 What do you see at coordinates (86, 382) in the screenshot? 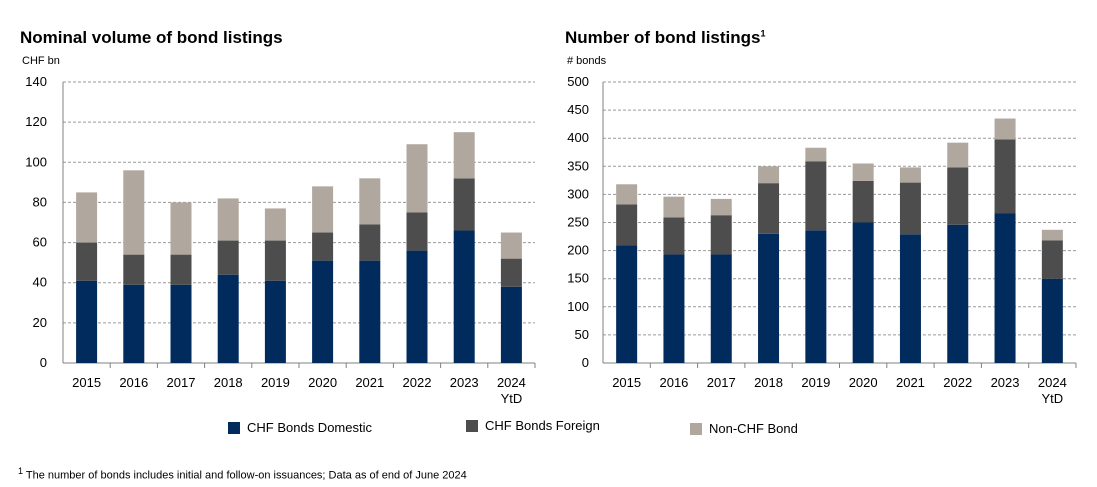
I see `left-x-tick-label: 2015` at bounding box center [86, 382].